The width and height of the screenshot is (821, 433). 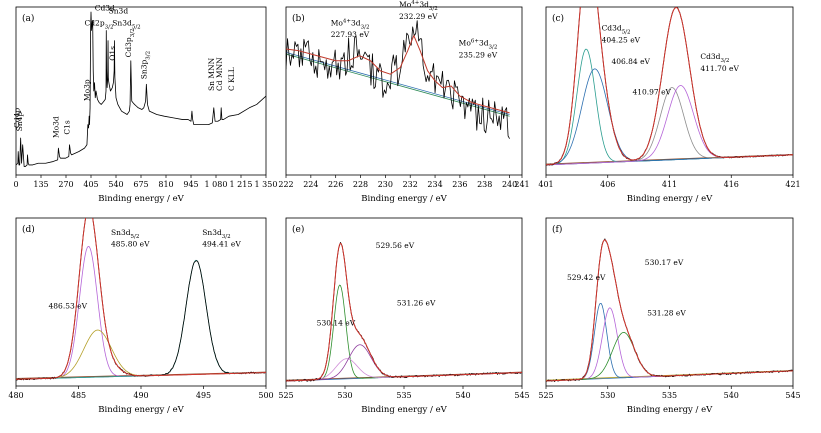 What do you see at coordinates (459, 184) in the screenshot?
I see `x-tick-label: 236` at bounding box center [459, 184].